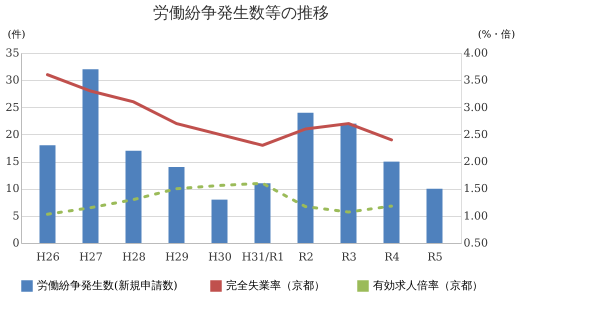 The height and width of the screenshot is (330, 605). Describe the element at coordinates (16, 215) in the screenshot. I see `y-tick-label: 5` at that location.